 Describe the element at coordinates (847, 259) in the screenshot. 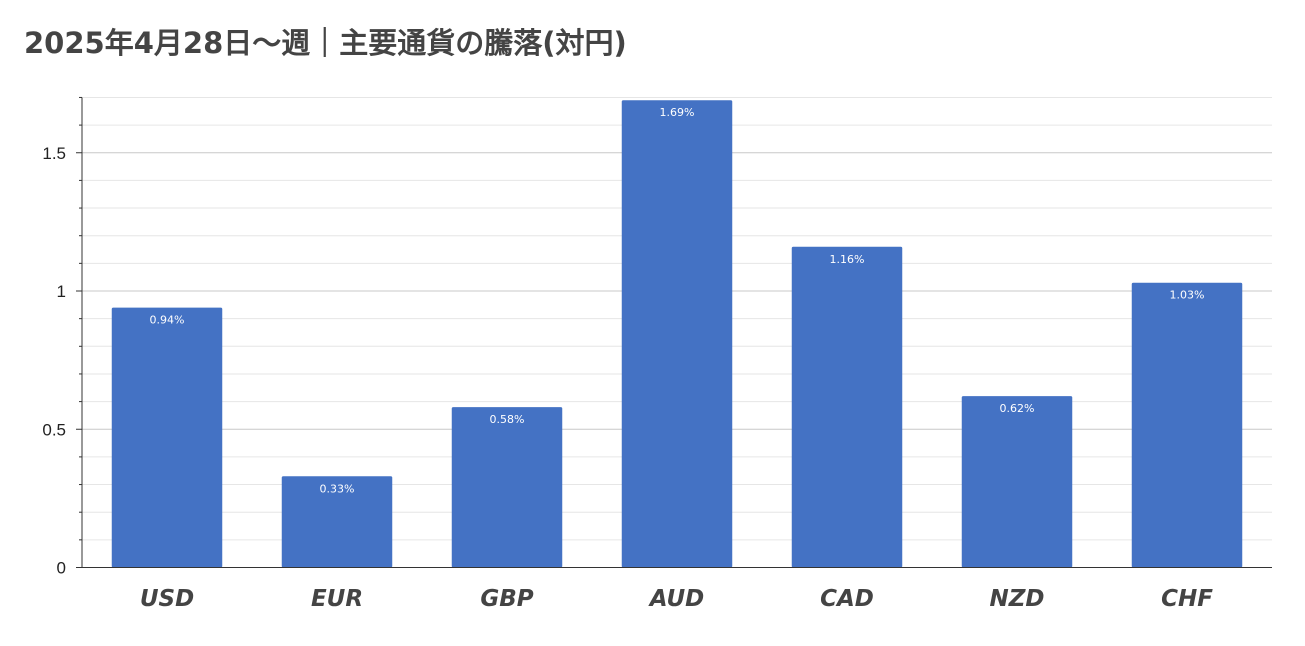

I see `data-label-cad: 1.16%` at that location.